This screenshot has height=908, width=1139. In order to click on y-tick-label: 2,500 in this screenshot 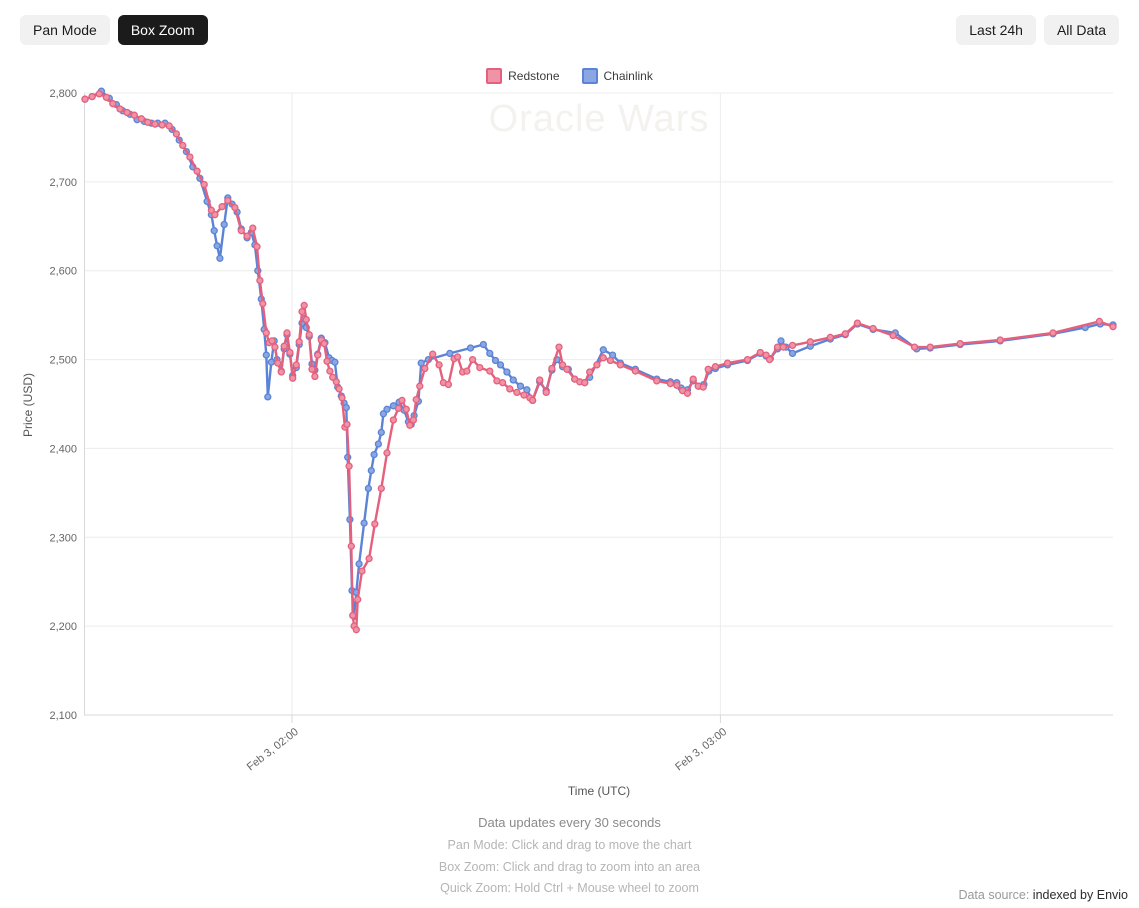, I will do `click(63, 361)`.